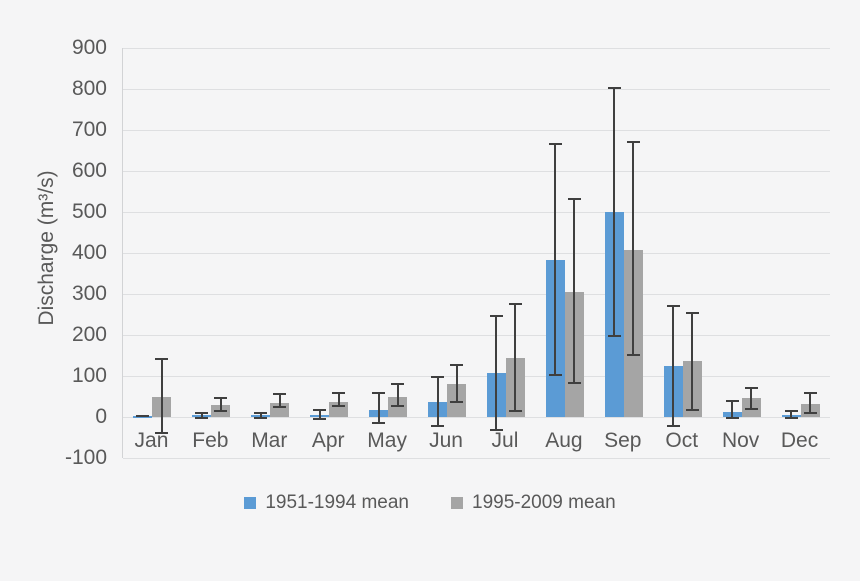 This screenshot has height=581, width=860. I want to click on y-tick-label-100: 100, so click(89, 375).